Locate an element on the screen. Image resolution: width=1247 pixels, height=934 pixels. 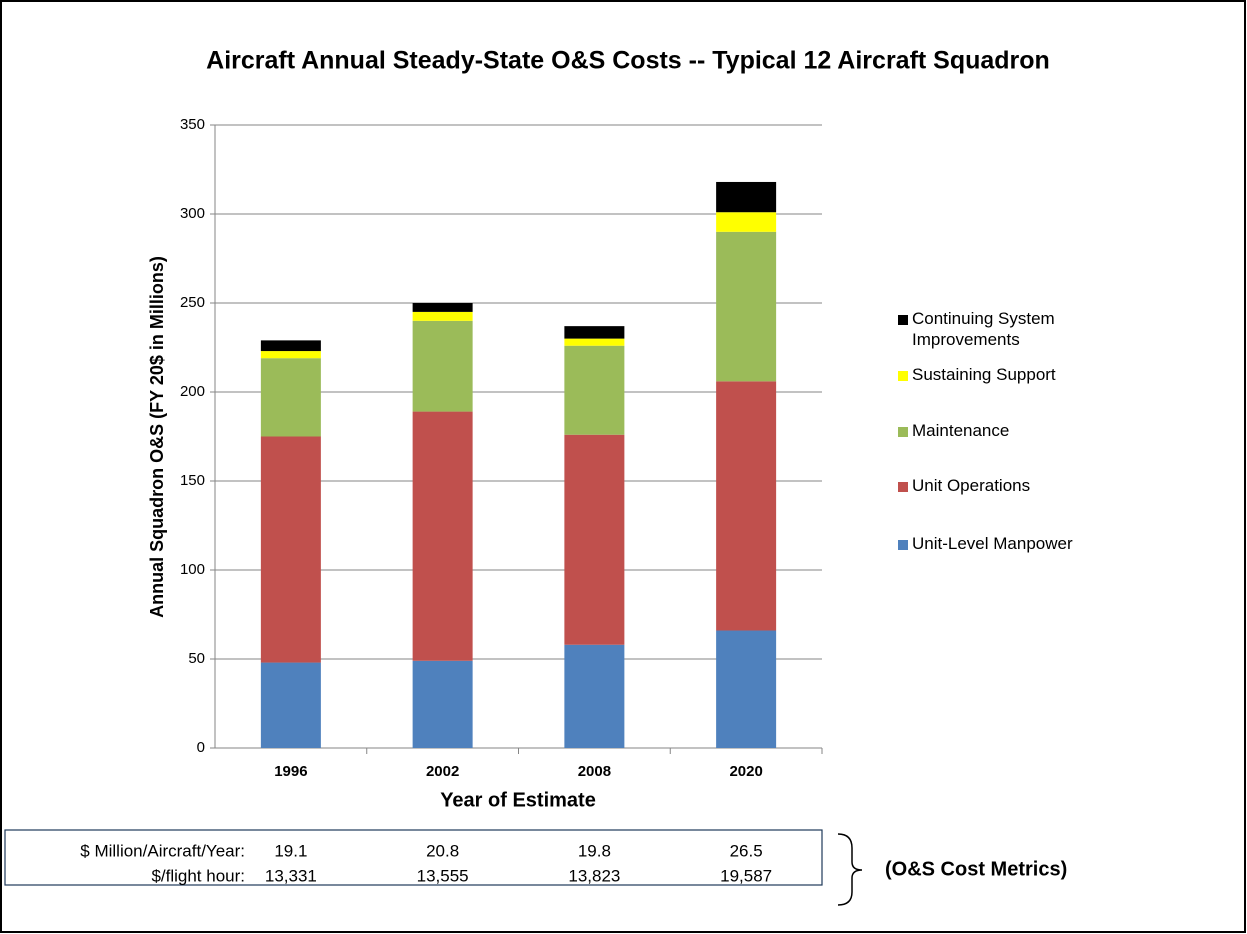
legend-label: Unit-Level Manpower is located at coordinates (992, 543).